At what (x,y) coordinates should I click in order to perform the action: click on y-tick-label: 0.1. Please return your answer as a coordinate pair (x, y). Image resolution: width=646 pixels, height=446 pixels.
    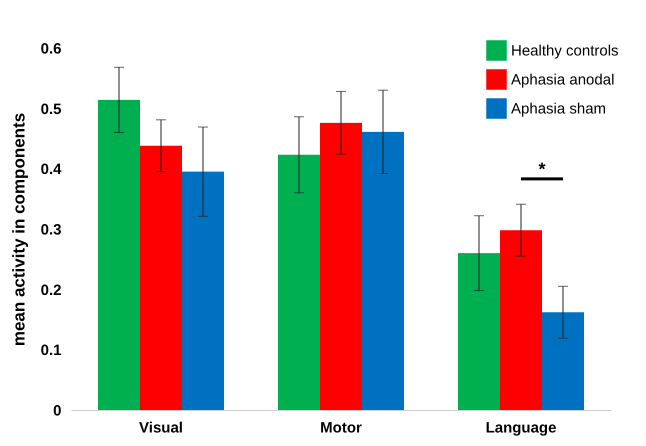
    Looking at the image, I should click on (51, 351).